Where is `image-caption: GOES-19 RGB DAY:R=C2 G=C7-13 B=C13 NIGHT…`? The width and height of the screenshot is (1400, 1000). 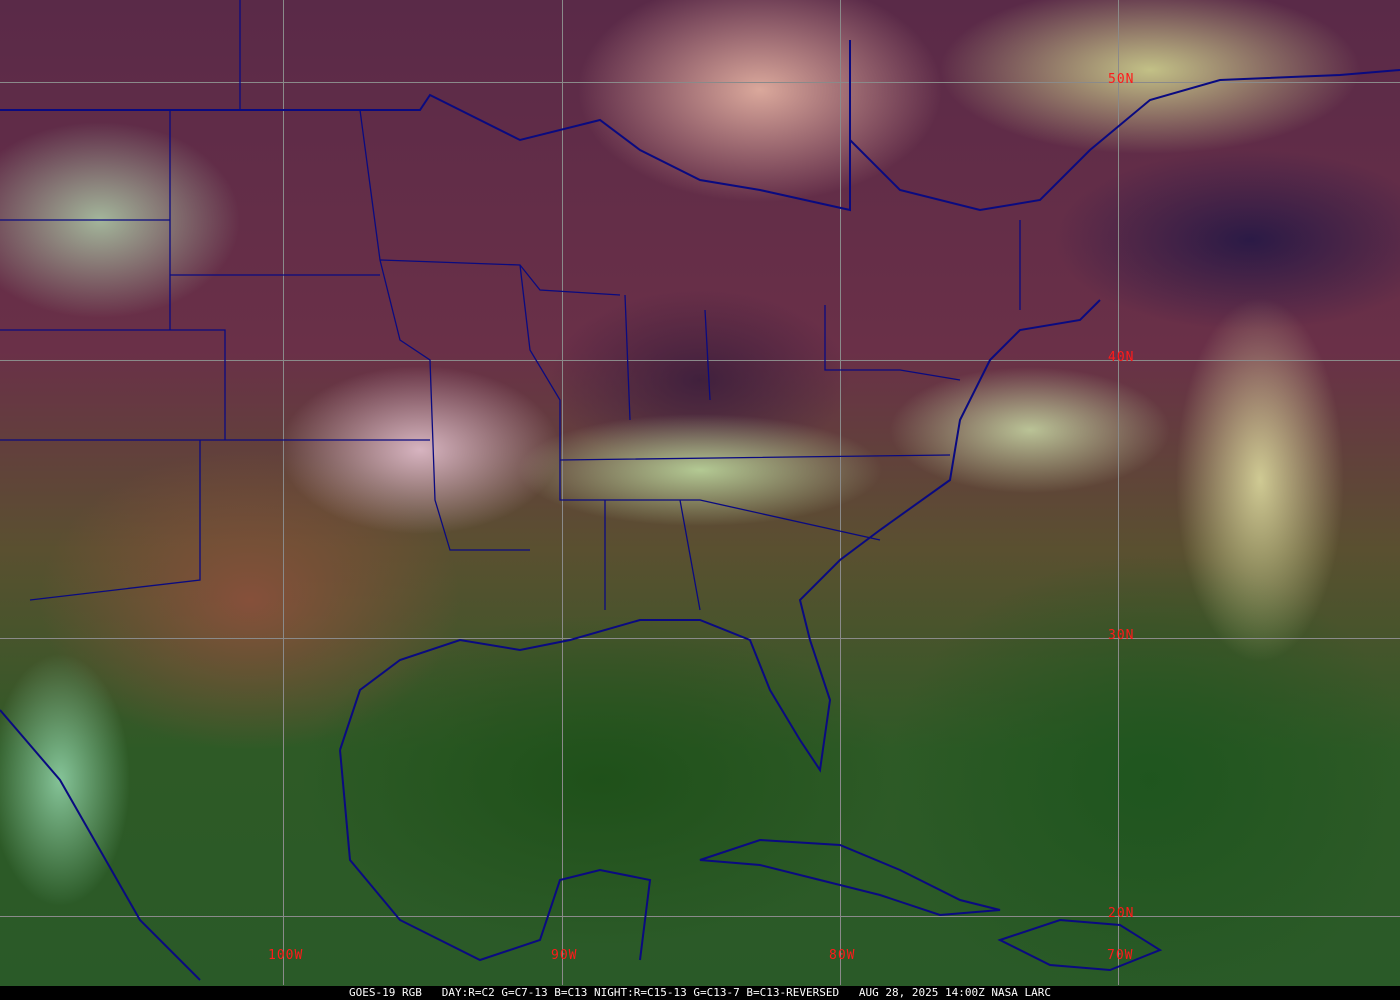
image-caption: GOES-19 RGB DAY:R=C2 G=C7-13 B=C13 NIGHT… is located at coordinates (700, 993).